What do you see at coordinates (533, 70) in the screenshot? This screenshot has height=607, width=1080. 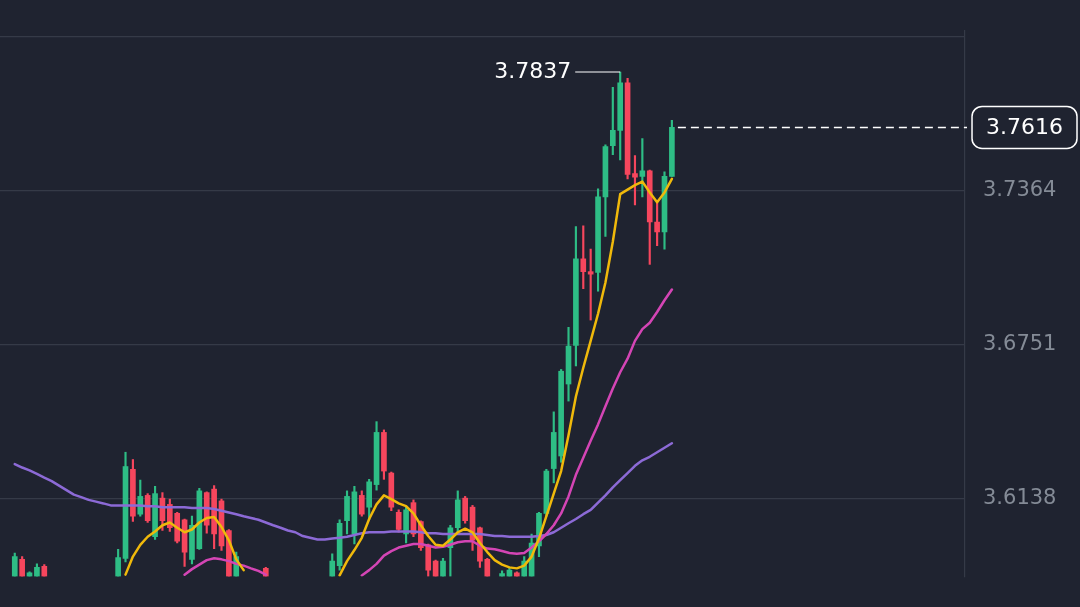 I see `annotation: 3.7837` at bounding box center [533, 70].